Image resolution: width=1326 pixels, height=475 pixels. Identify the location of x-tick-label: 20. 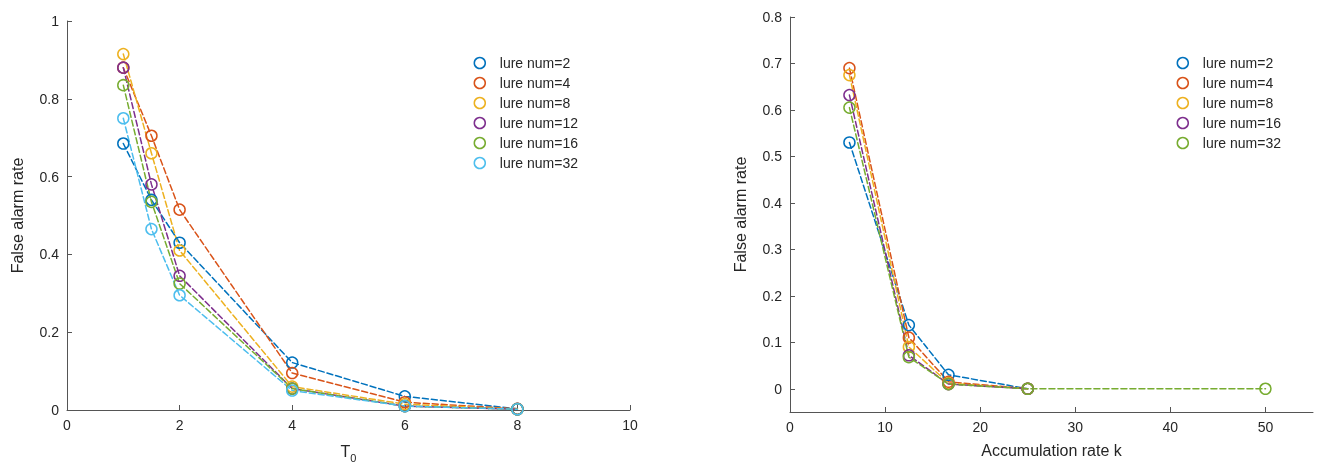
(980, 427).